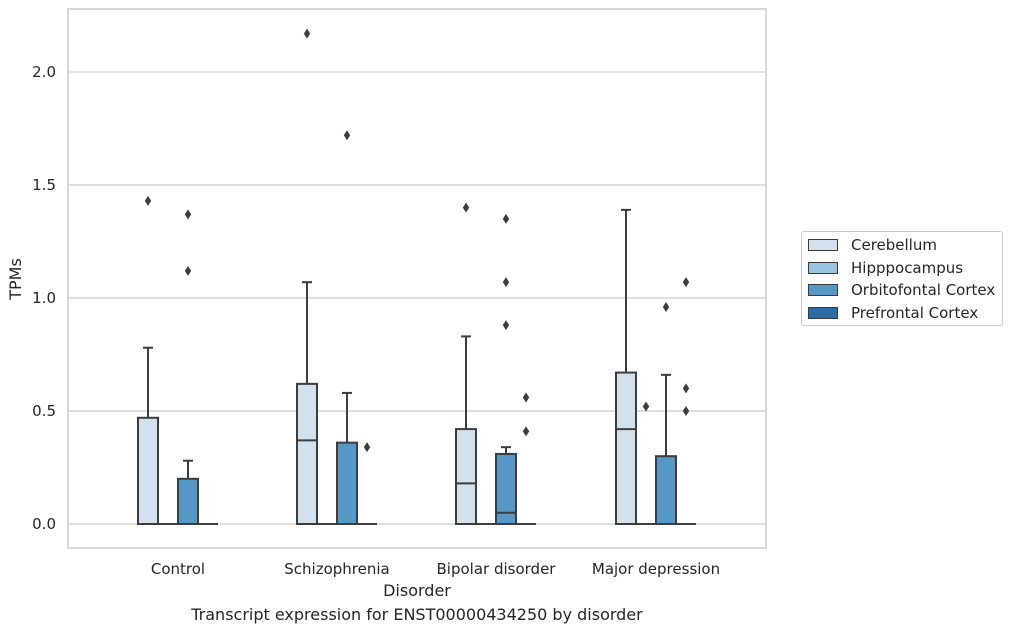 This screenshot has width=1014, height=634. I want to click on legend-swatch-hippocampus, so click(823, 268).